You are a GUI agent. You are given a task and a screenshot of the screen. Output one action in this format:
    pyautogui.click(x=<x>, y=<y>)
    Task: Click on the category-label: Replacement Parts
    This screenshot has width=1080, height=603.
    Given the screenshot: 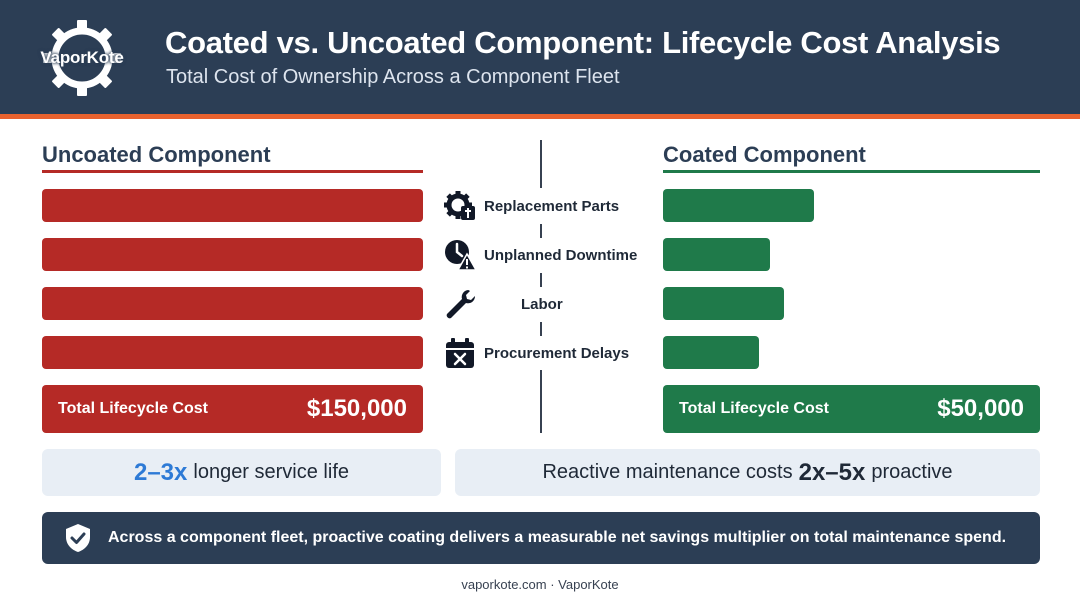 What is the action you would take?
    pyautogui.click(x=552, y=206)
    